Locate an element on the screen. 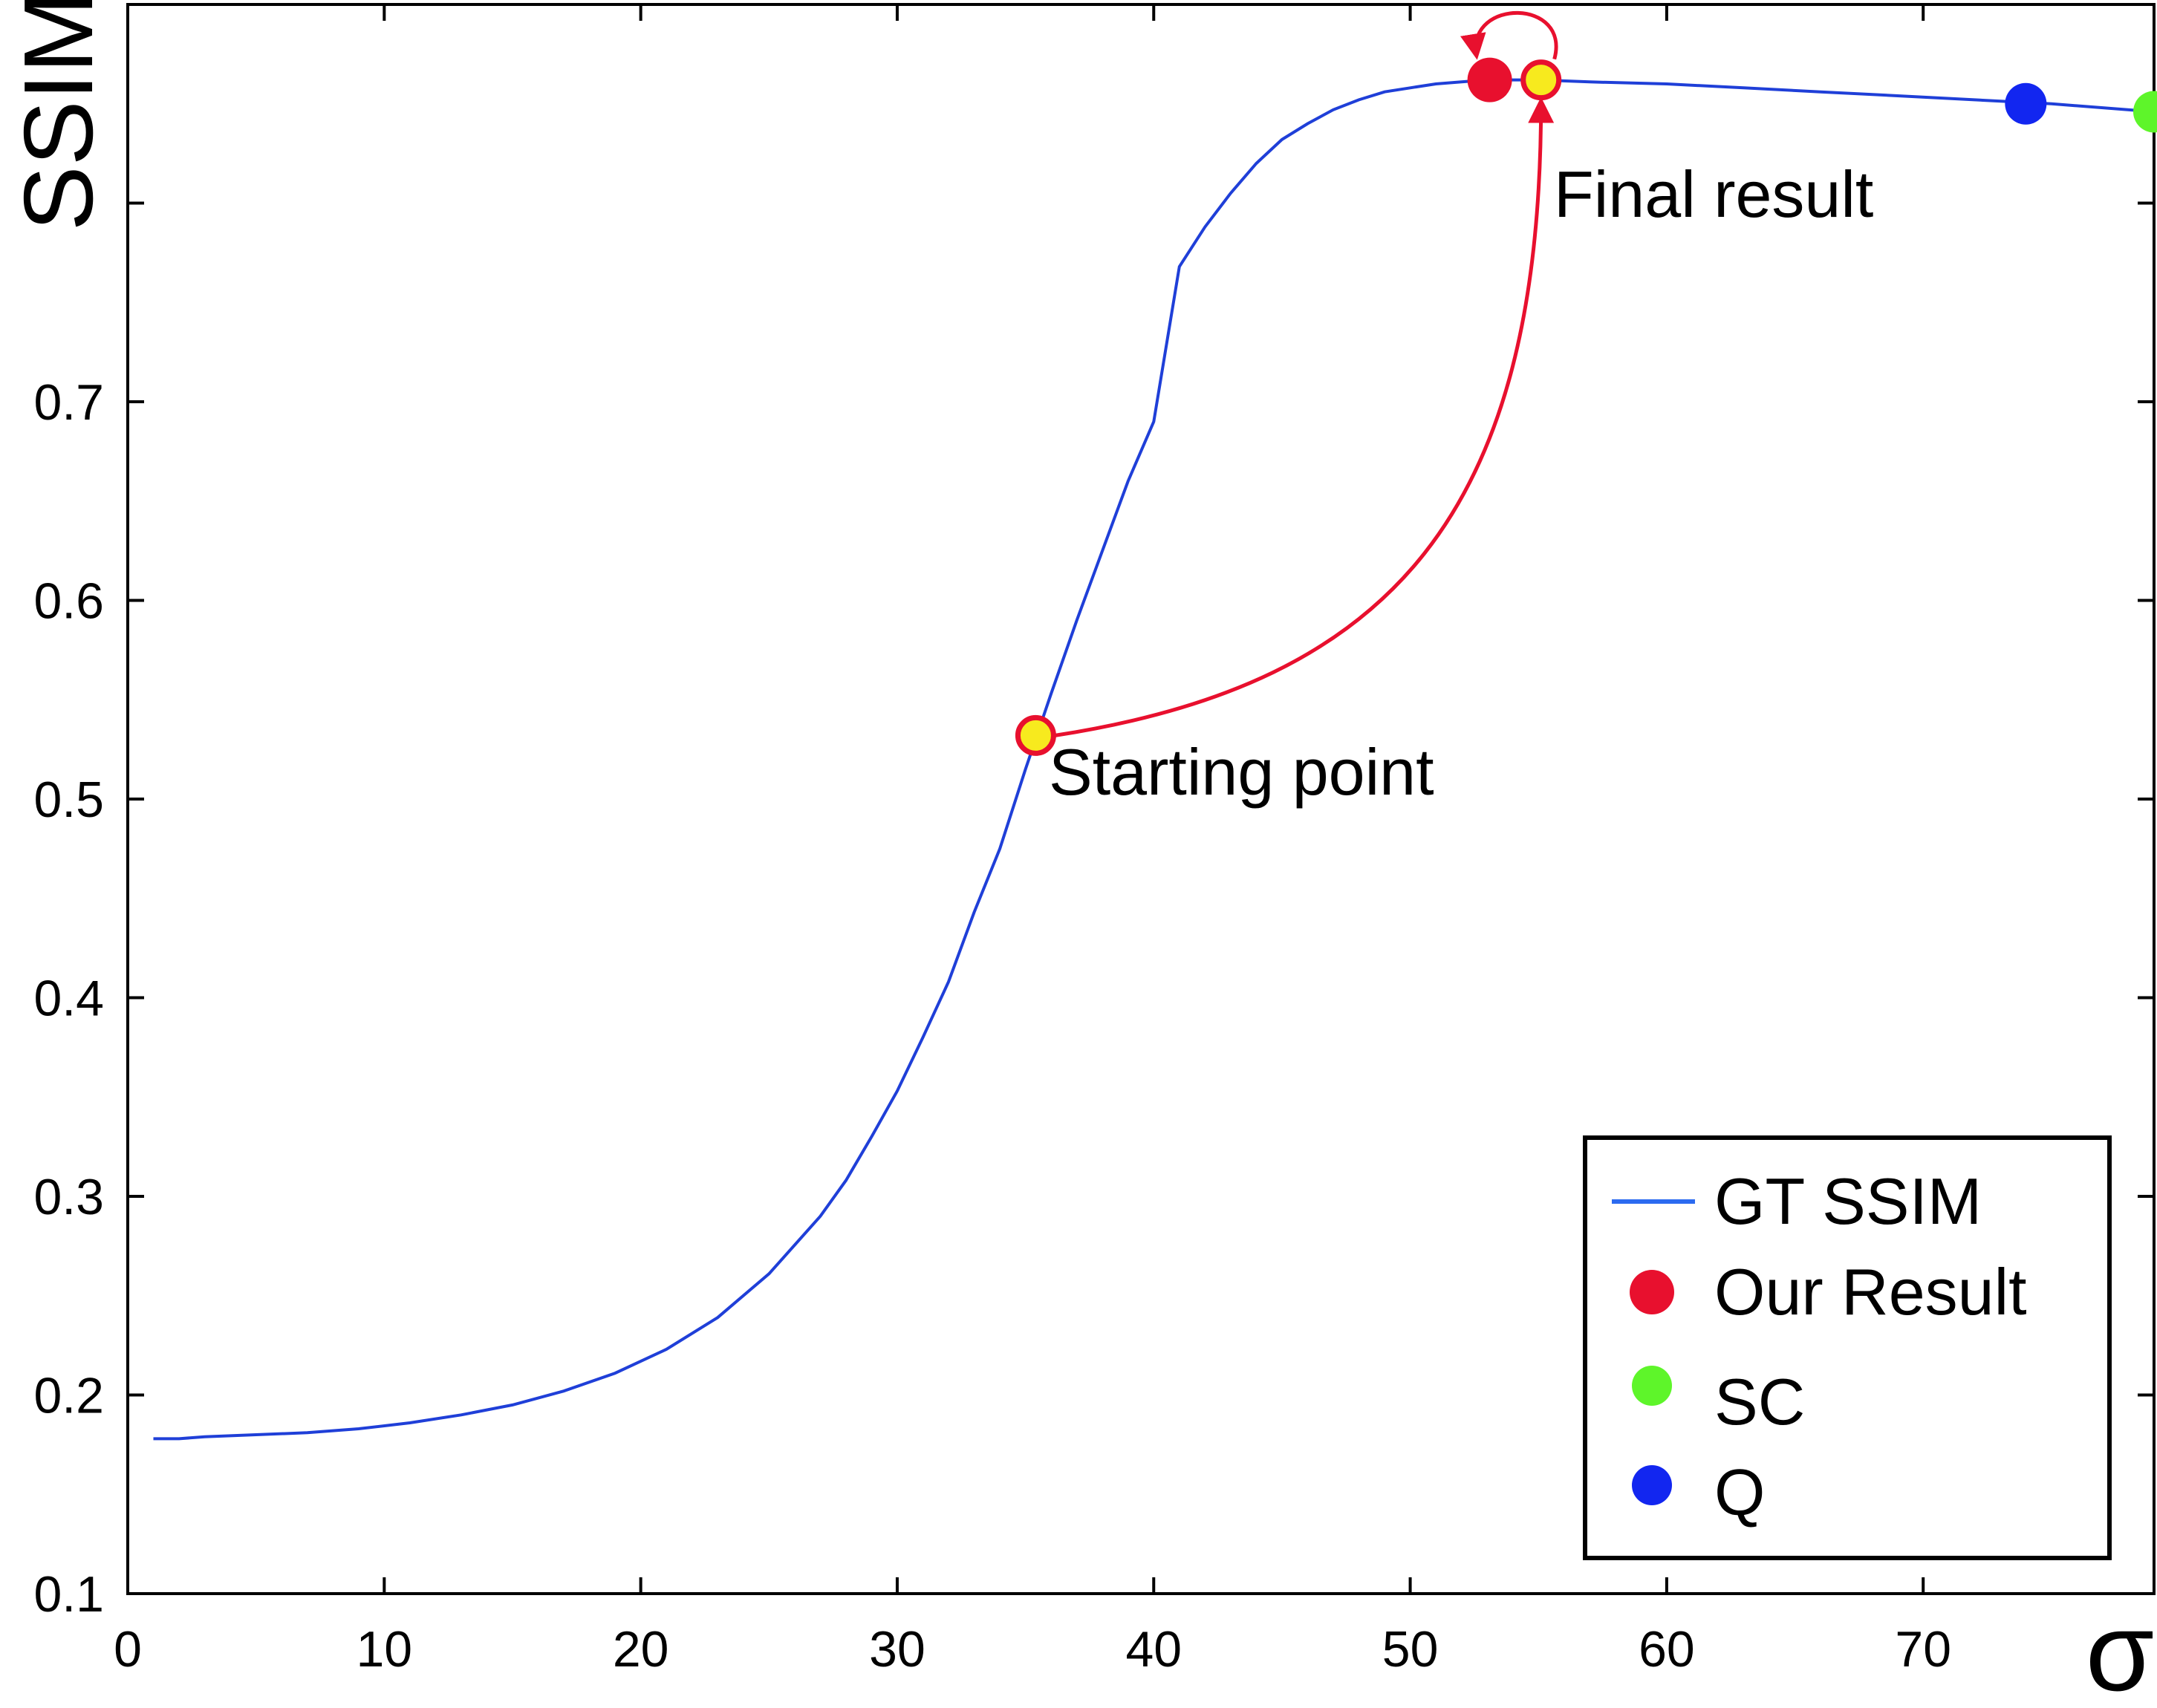  y-tick-label: 0.3 is located at coordinates (68, 1197).